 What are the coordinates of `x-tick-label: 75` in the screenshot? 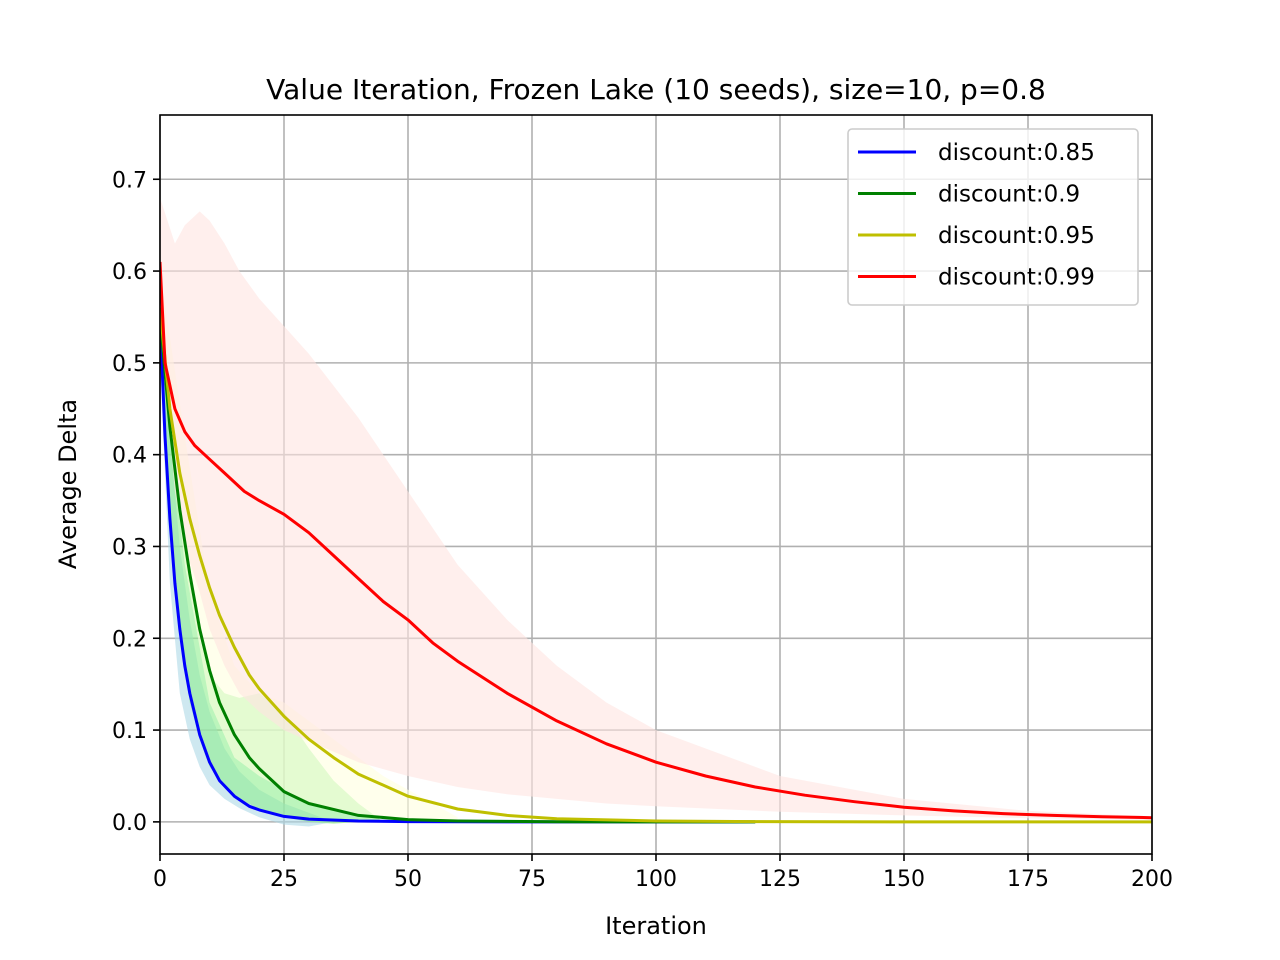 It's located at (532, 879).